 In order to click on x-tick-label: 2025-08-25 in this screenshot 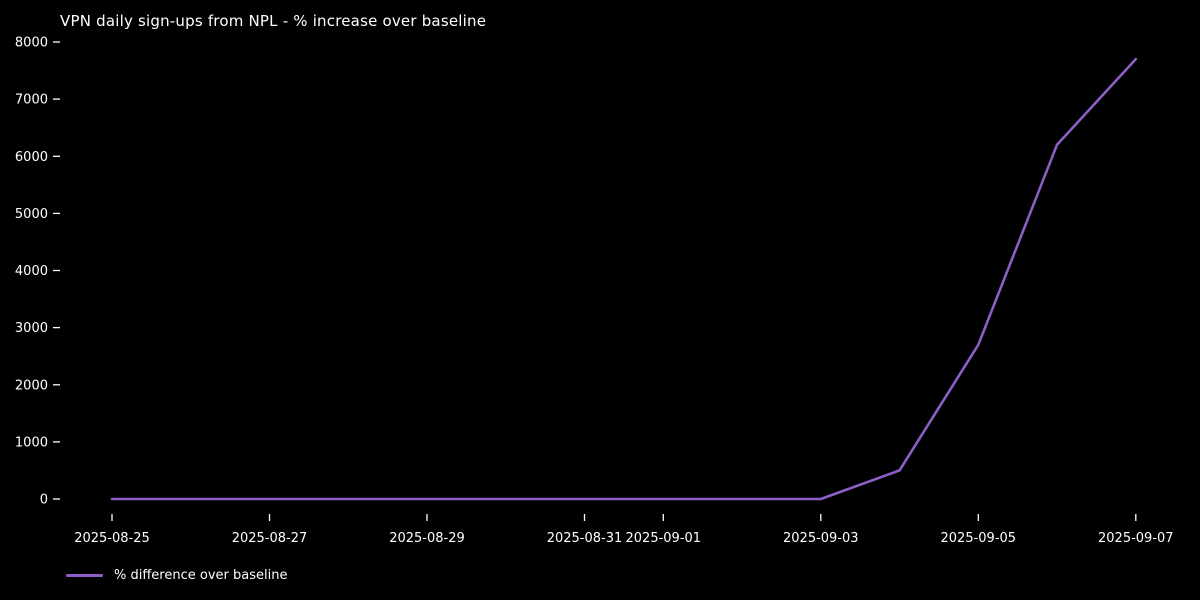, I will do `click(112, 538)`.